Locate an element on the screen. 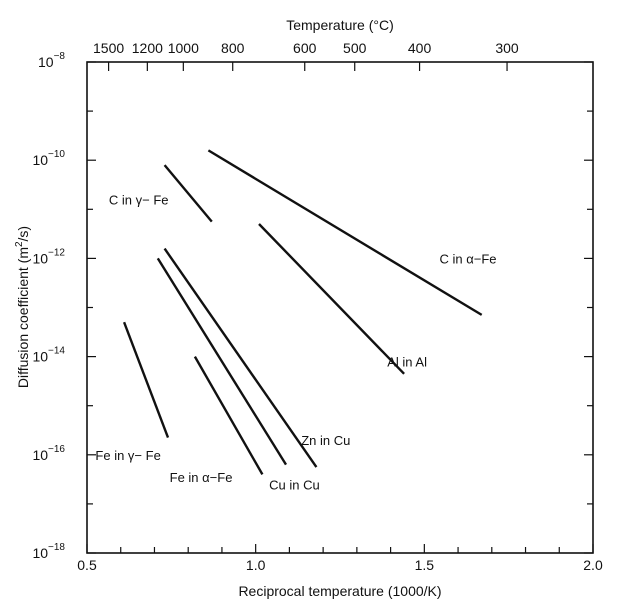 Image resolution: width=628 pixels, height=609 pixels. series-label: Cu in Cu is located at coordinates (294, 484).